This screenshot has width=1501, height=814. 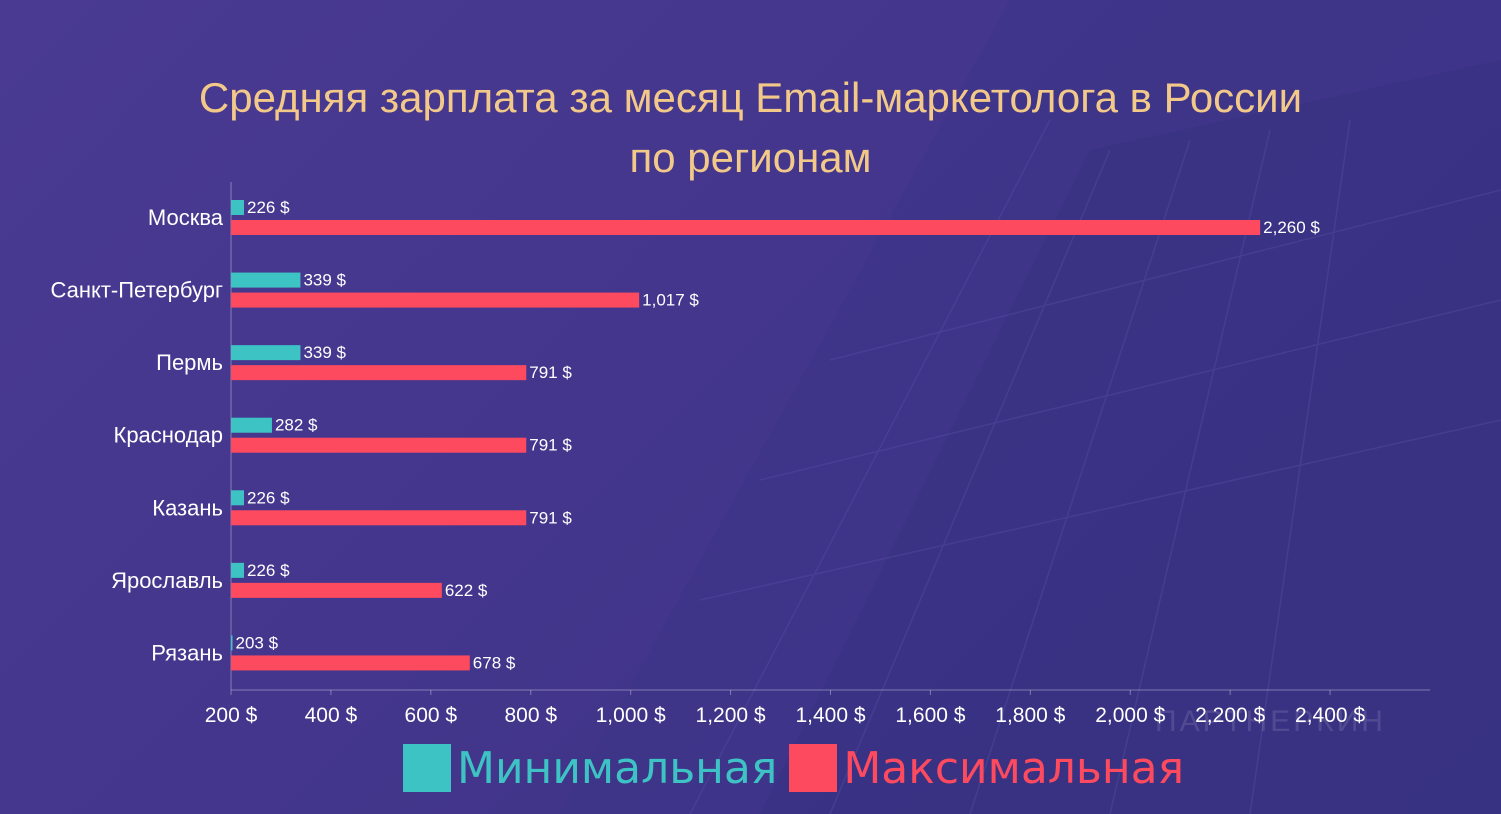 I want to click on legend-item-min: Минимальная, so click(x=590, y=768).